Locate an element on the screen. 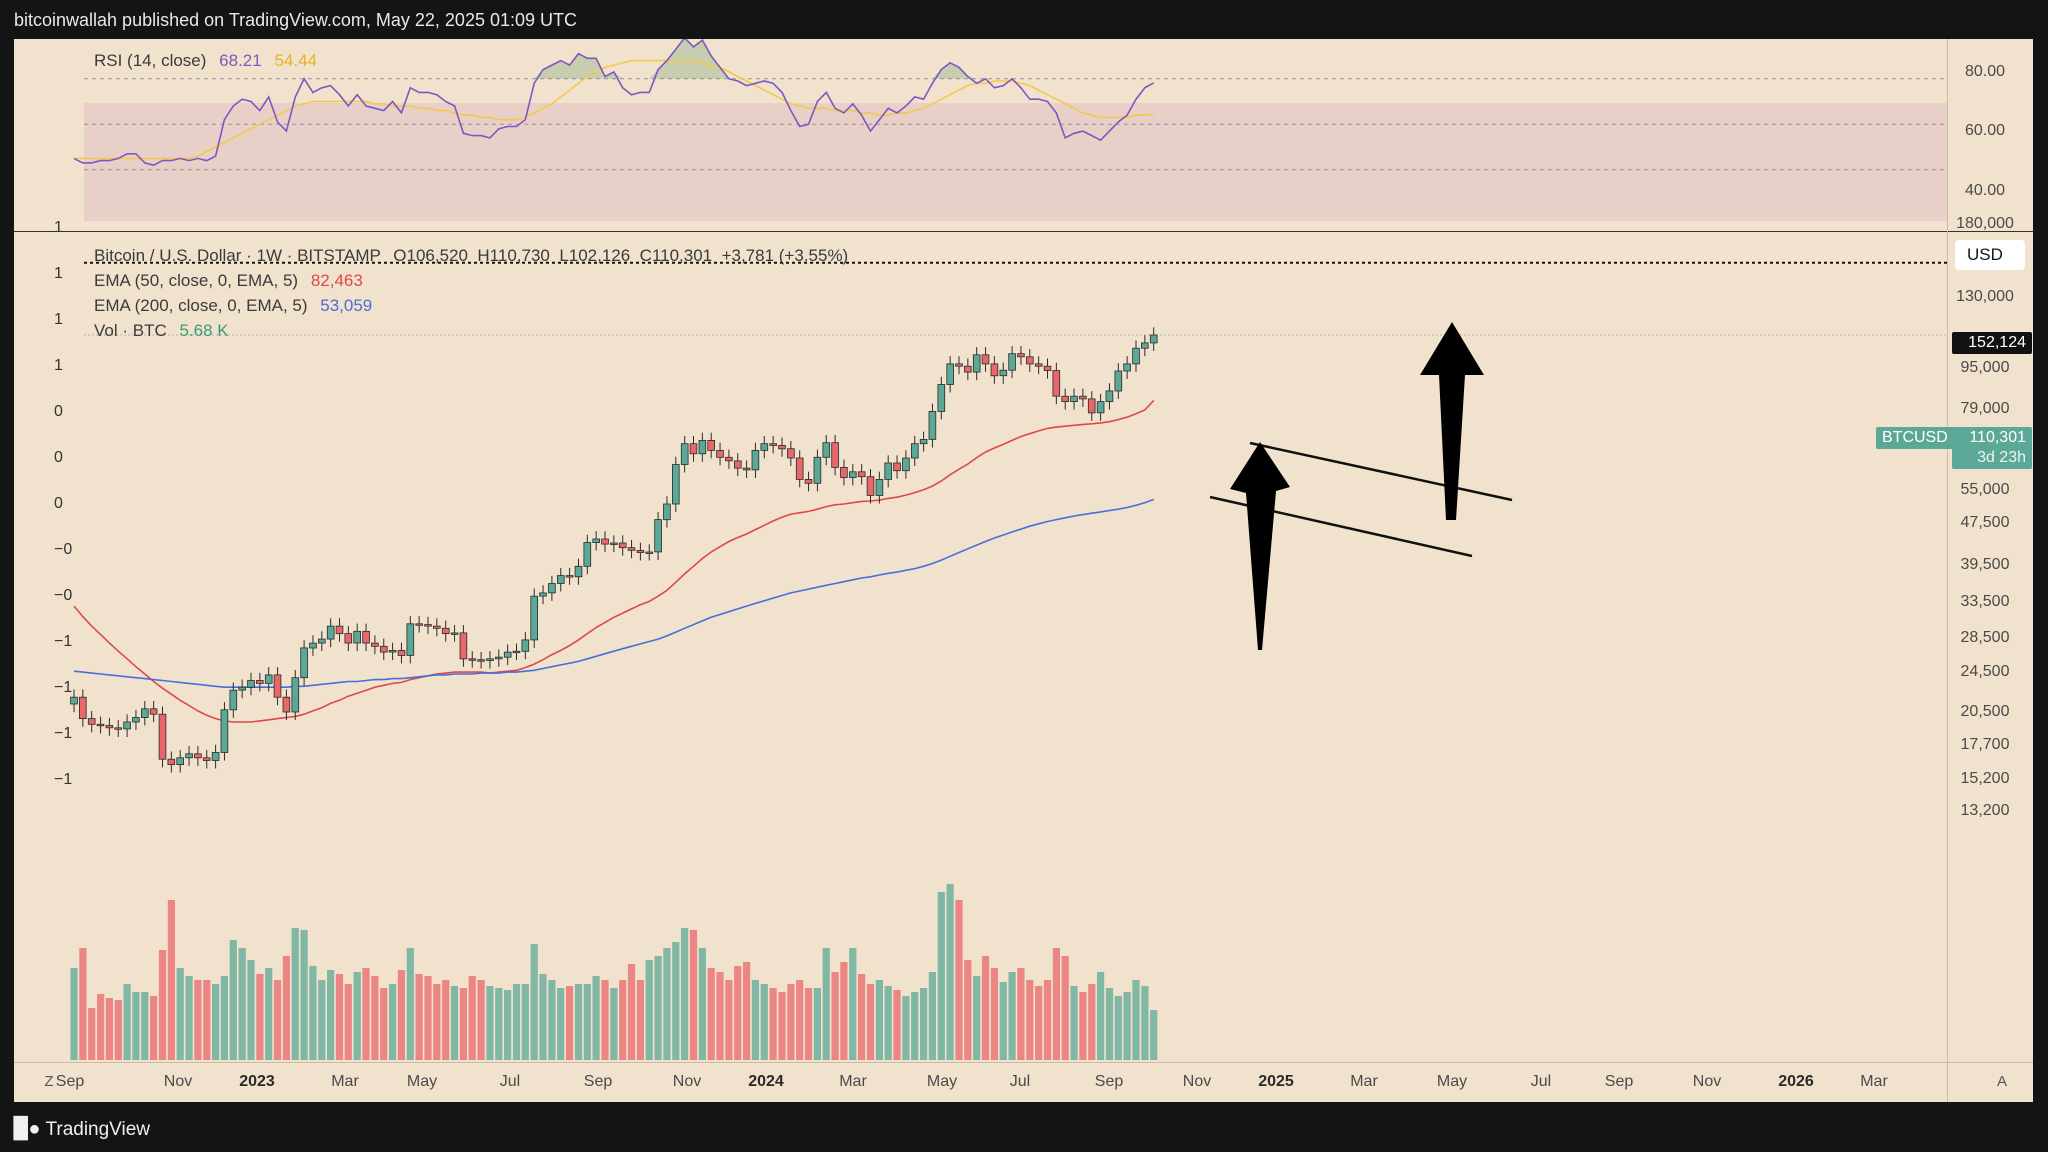 The height and width of the screenshot is (1152, 2048). panel-divider is located at coordinates (1023, 231).